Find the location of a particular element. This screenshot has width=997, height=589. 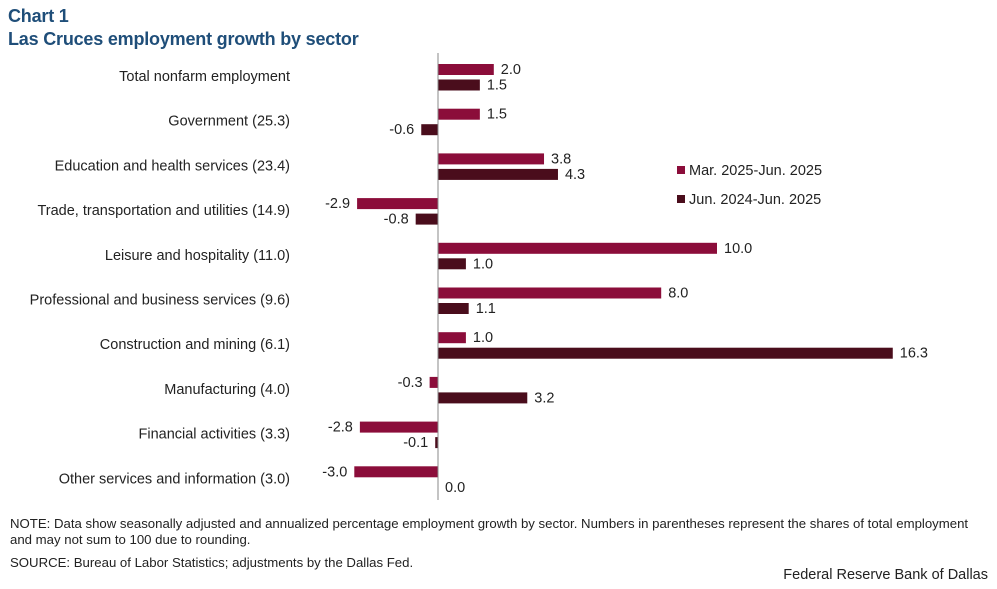

data-label: -2.8 is located at coordinates (340, 428).